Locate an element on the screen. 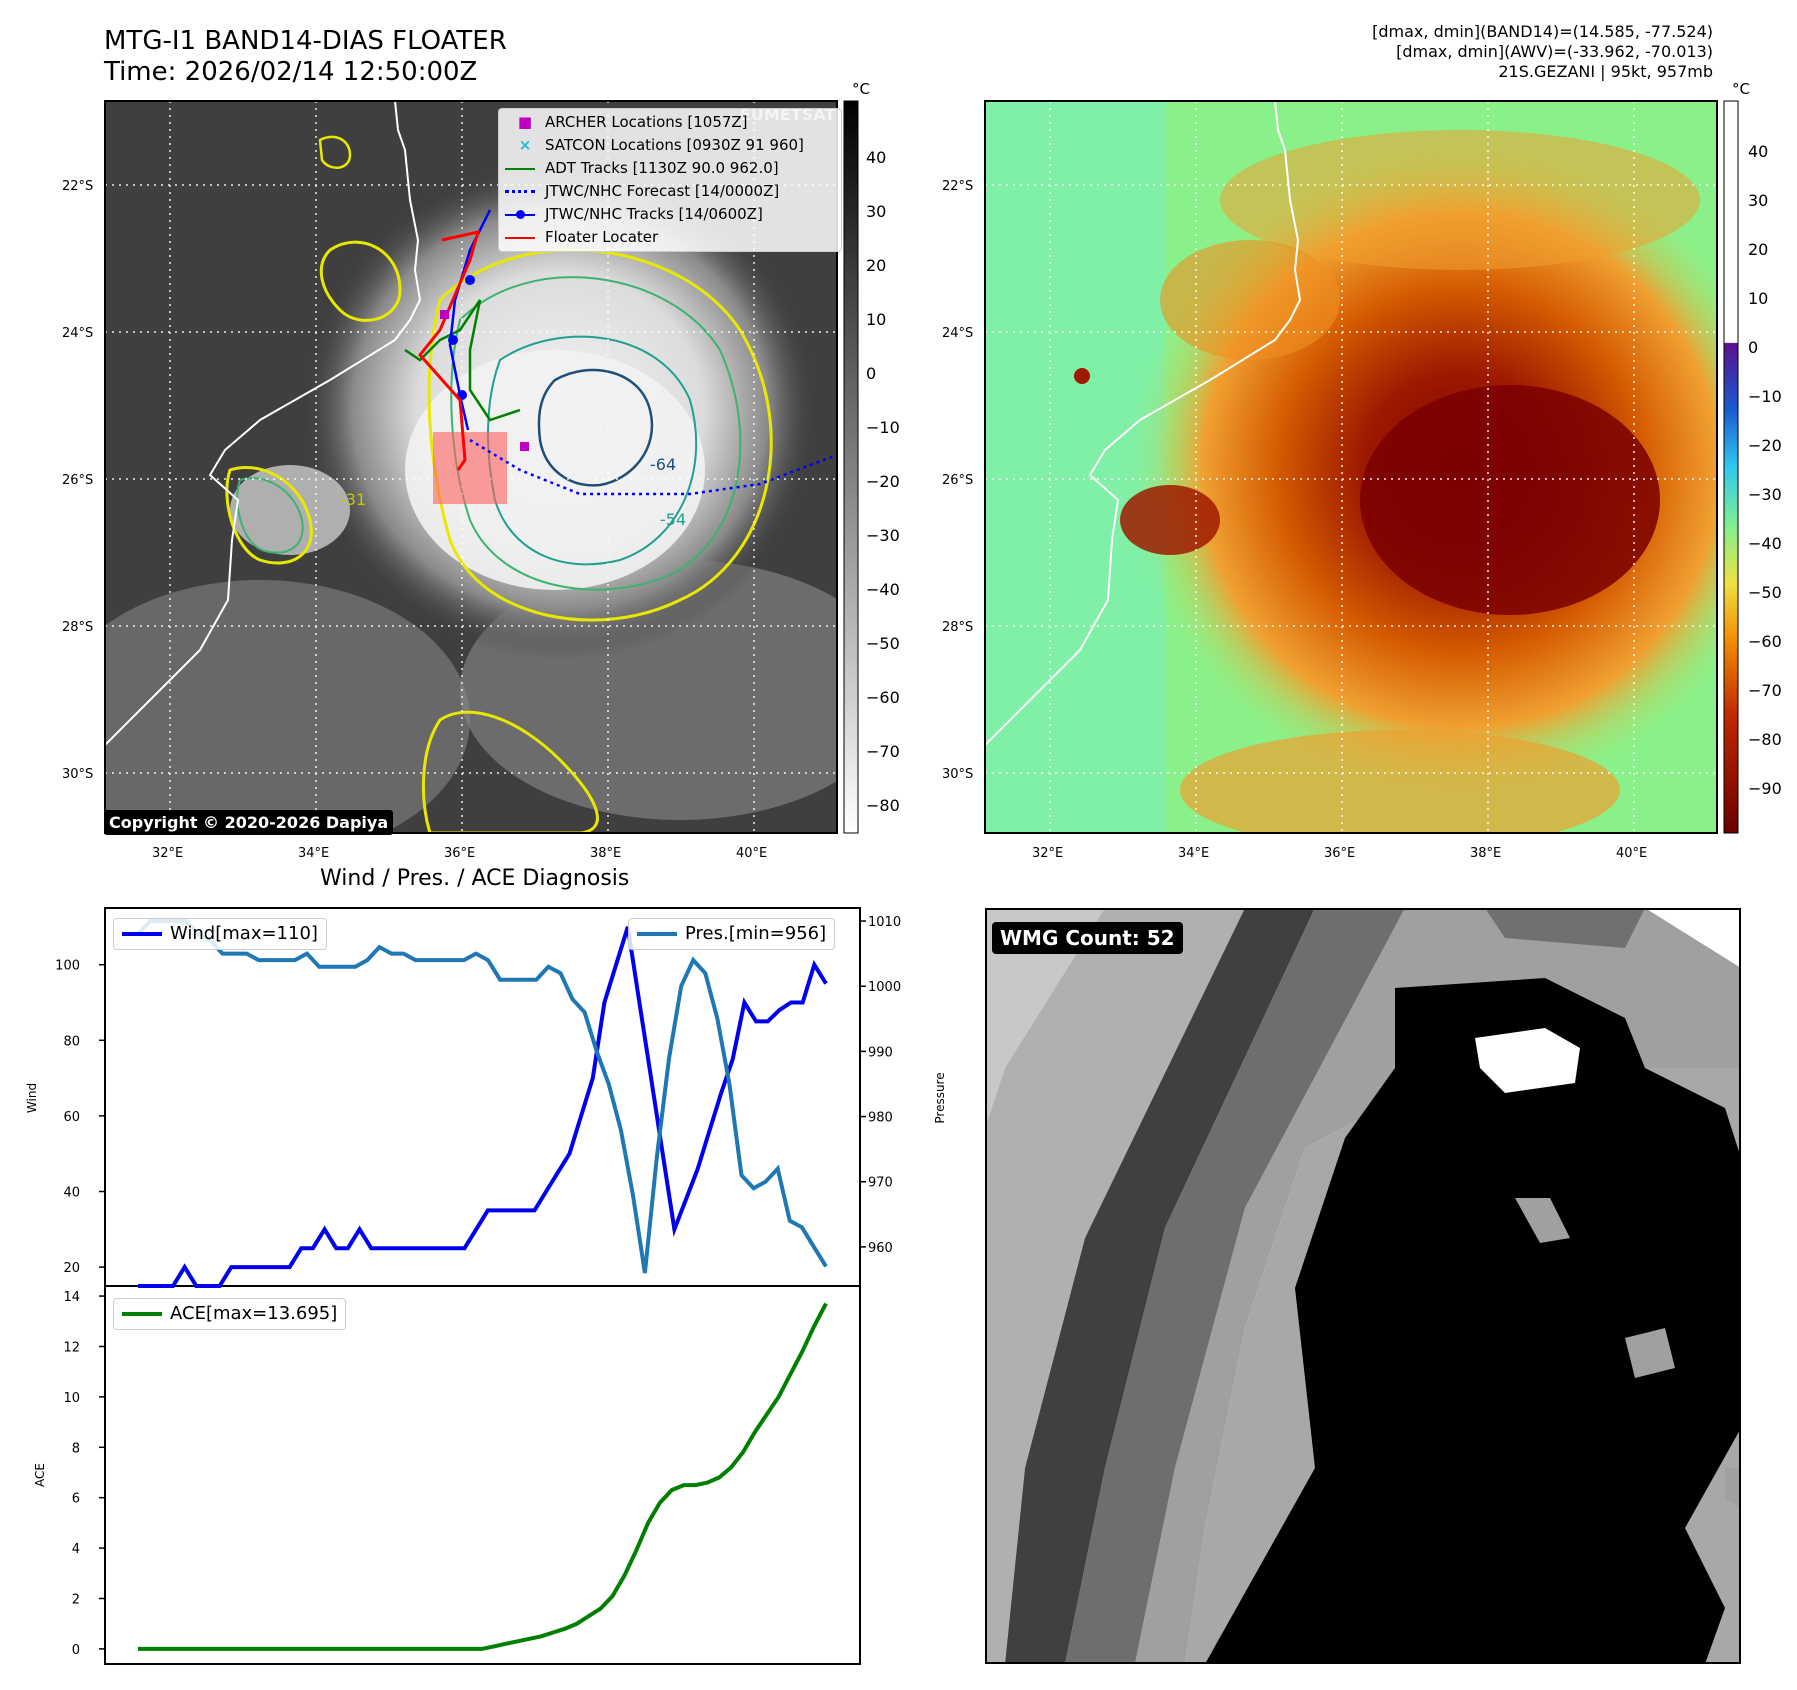  pressure-axis: 960 970 980 990 1000 1010 is located at coordinates (880, 1085).